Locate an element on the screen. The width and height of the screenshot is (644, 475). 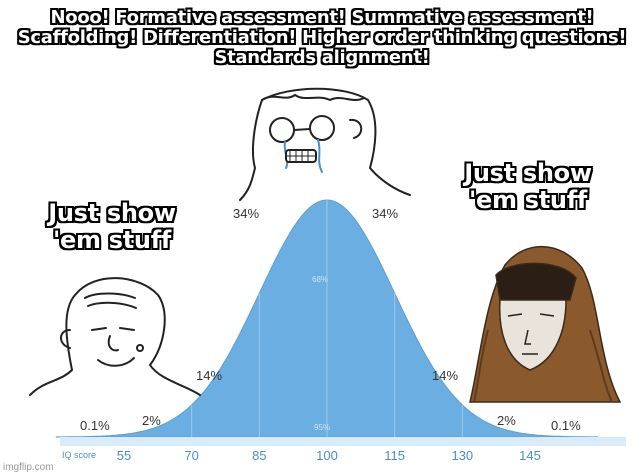
pct-right-14: 14% is located at coordinates (445, 375).